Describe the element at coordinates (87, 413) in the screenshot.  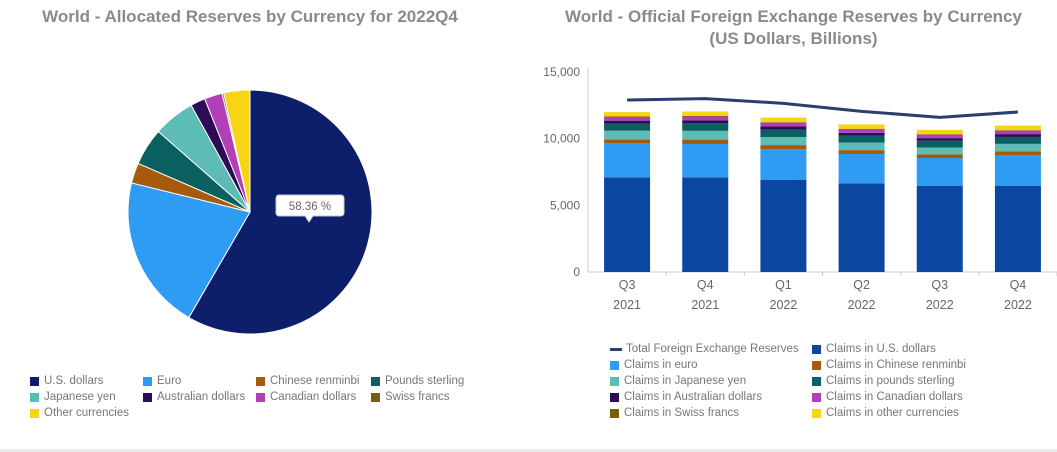
I see `legend-label: Other currencies` at that location.